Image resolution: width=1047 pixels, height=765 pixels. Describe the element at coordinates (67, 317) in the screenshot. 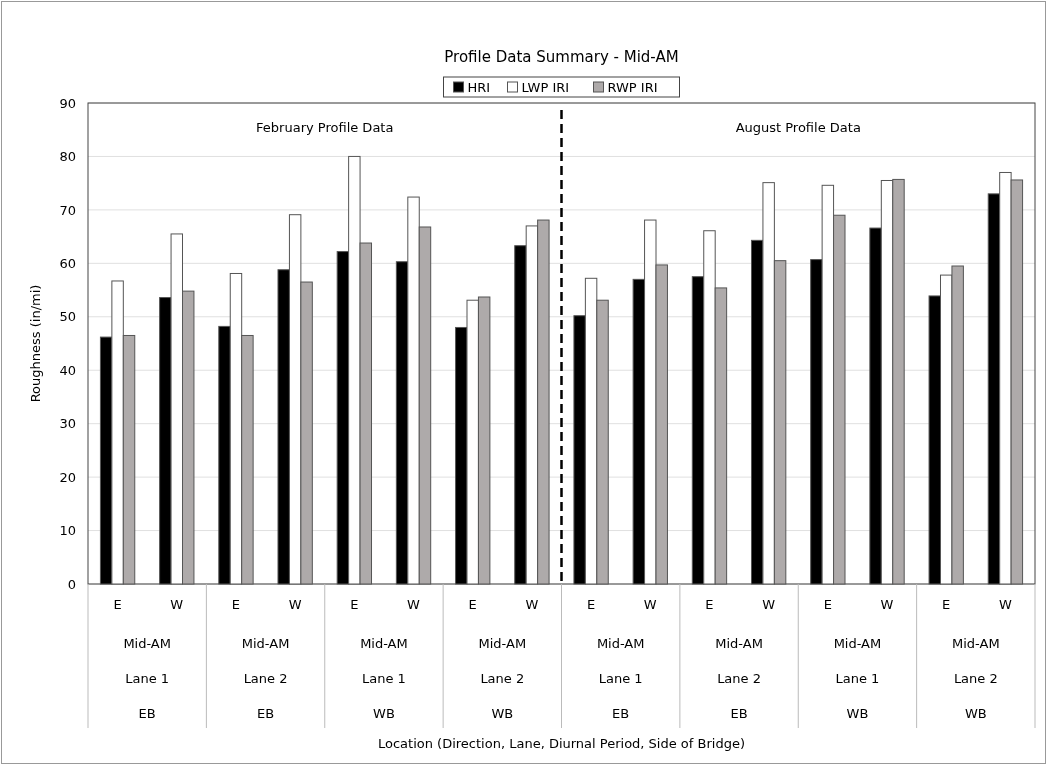

I see `y-tick-label: 50` at that location.